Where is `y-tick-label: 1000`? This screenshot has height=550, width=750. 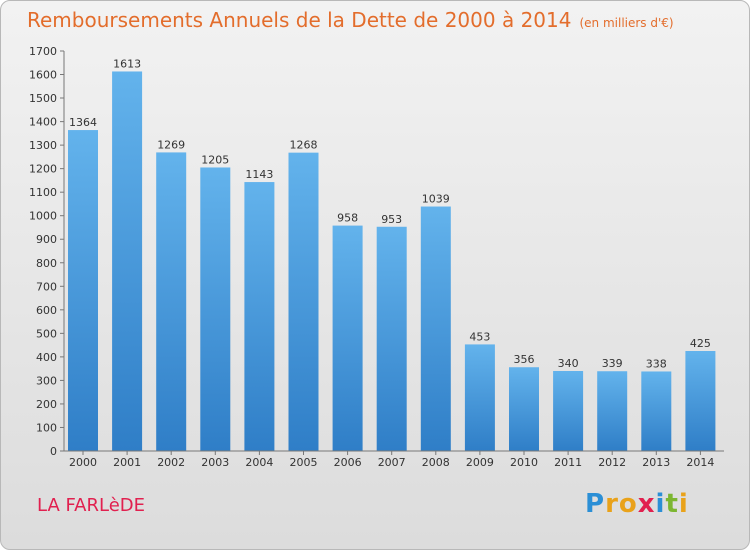
y-tick-label: 1000 is located at coordinates (43, 216).